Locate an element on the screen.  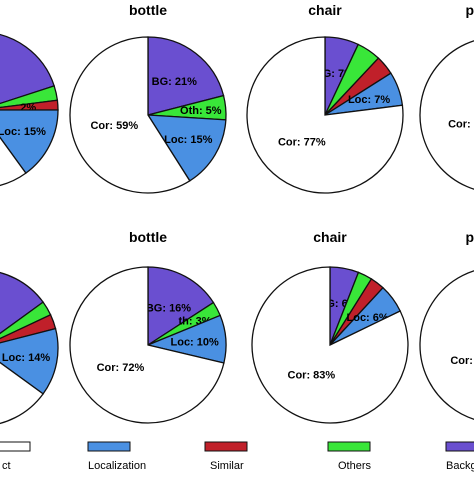
pie-chart: BG: 7%Loc: 7%Cor: 77%chair is located at coordinates (325, 98).